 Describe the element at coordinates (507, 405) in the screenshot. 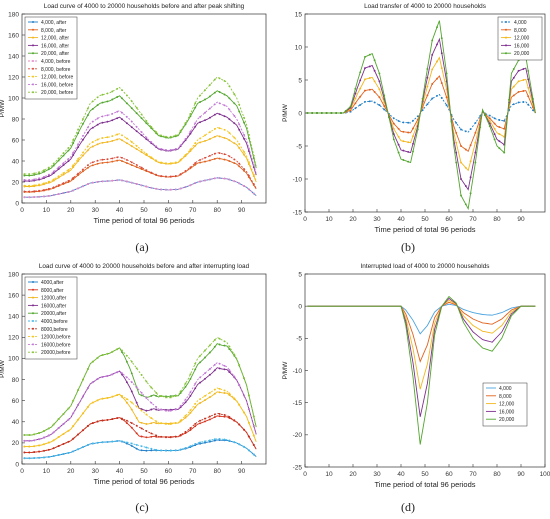

I see `legend-label: 12,000` at that location.